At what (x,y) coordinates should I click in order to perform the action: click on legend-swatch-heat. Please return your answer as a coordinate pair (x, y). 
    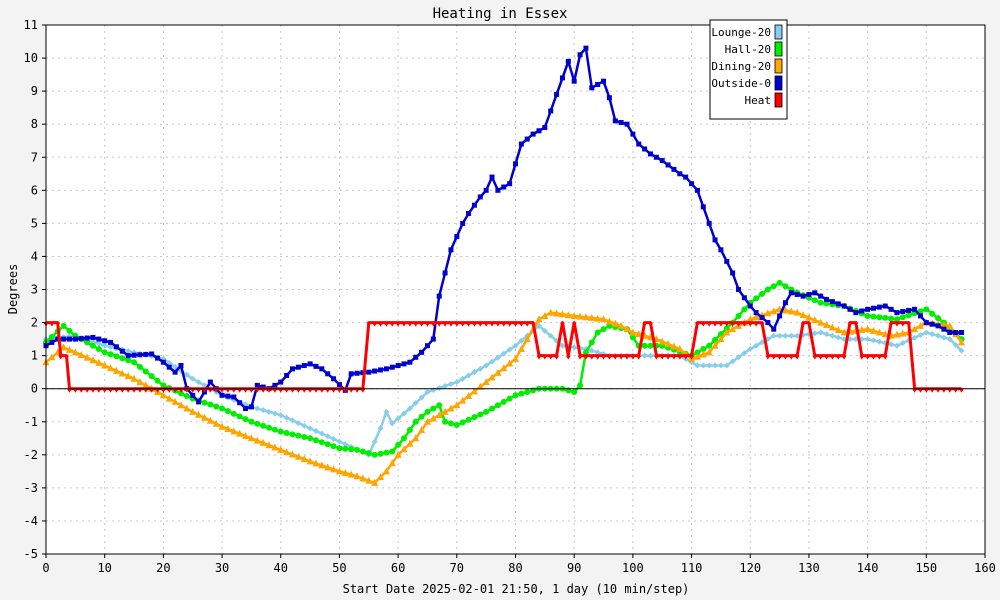
    Looking at the image, I should click on (778, 100).